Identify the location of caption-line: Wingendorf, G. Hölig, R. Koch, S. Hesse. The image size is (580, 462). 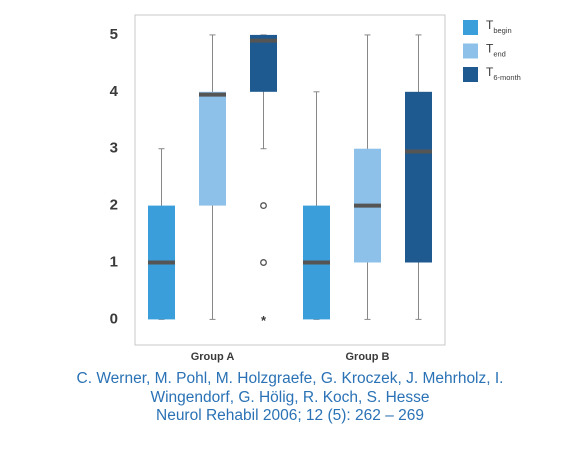
(290, 397).